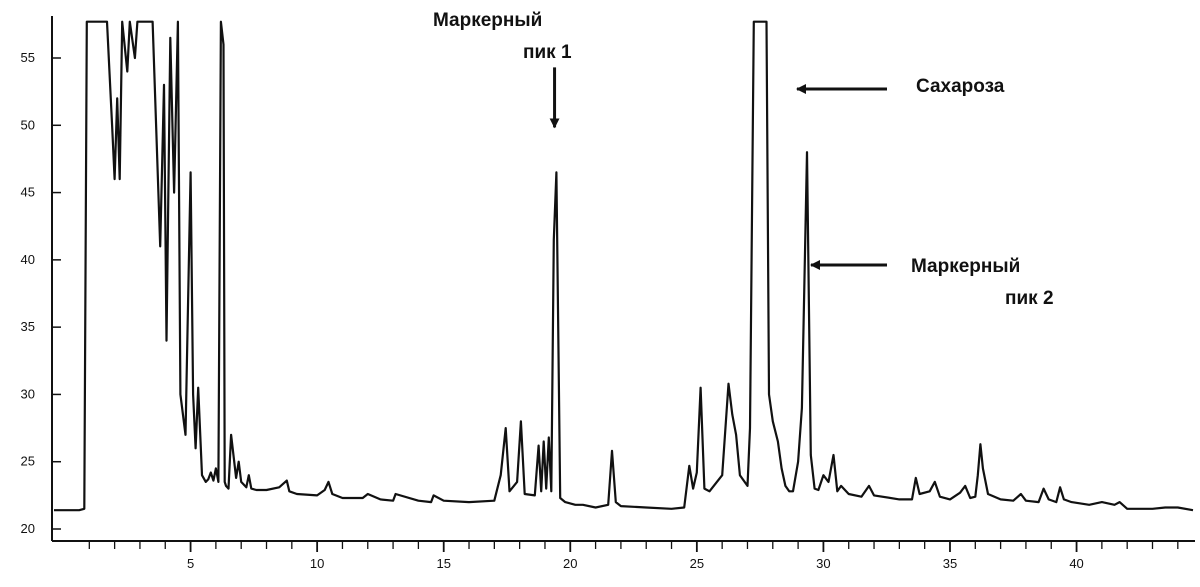  What do you see at coordinates (950, 563) in the screenshot?
I see `x-tick-label: 35` at bounding box center [950, 563].